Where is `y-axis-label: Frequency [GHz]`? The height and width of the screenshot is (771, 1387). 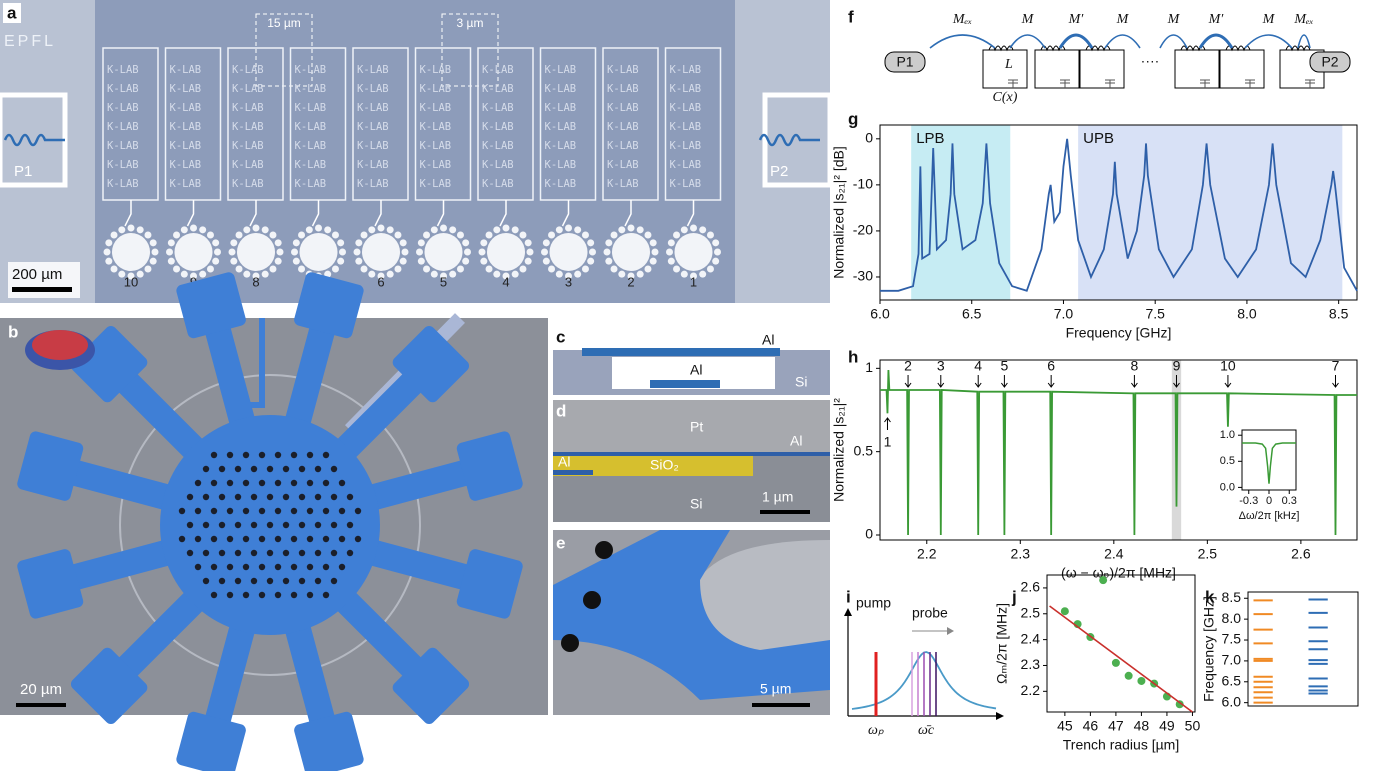
y-axis-label: Frequency [GHz] is located at coordinates (1209, 649).